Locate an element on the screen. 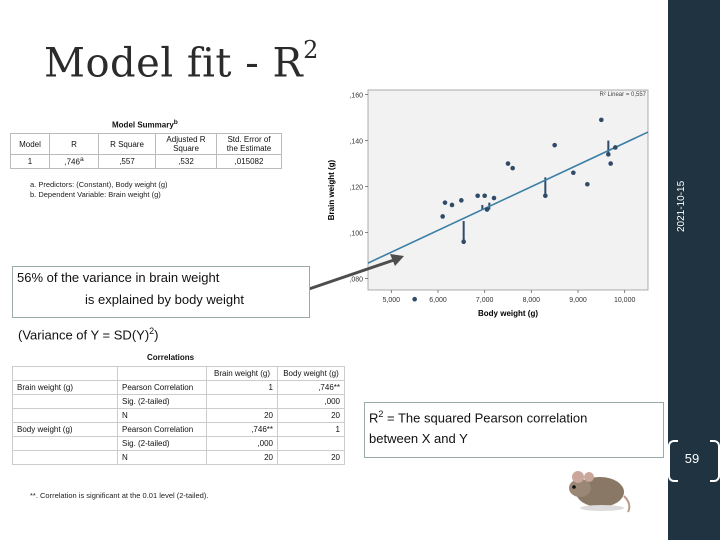 This screenshot has height=540, width=720. slide-title: Model fit - R2 is located at coordinates (181, 61).